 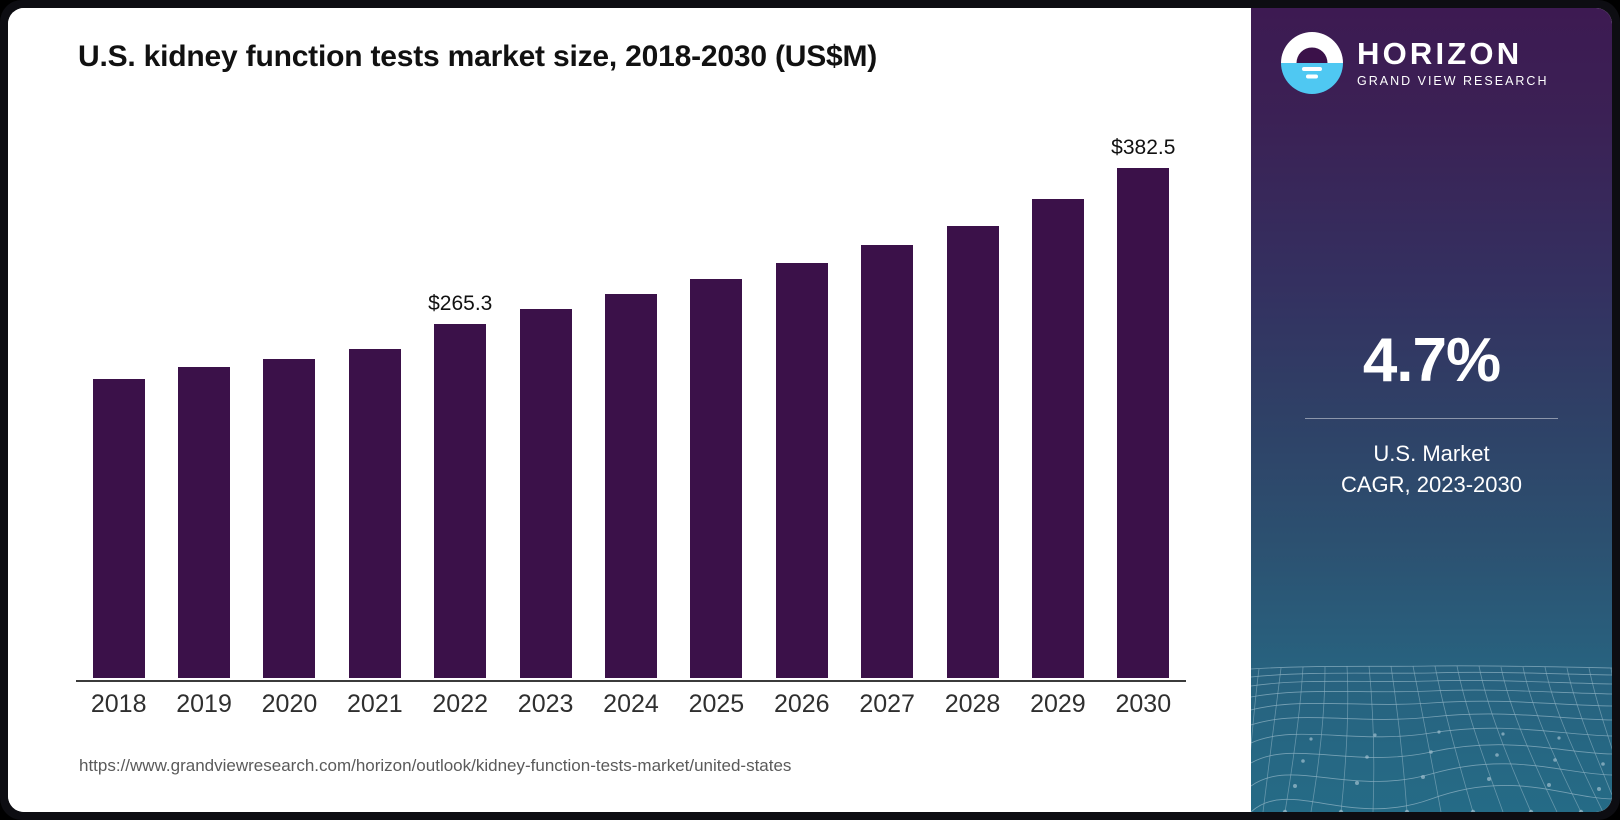 I want to click on bar-2019, so click(x=204, y=522).